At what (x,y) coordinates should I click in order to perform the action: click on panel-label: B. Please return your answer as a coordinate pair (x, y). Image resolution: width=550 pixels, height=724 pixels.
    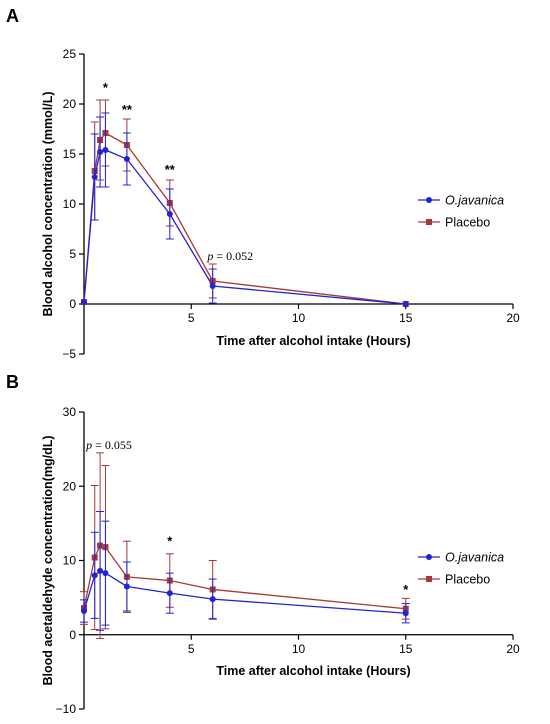
    Looking at the image, I should click on (12, 382).